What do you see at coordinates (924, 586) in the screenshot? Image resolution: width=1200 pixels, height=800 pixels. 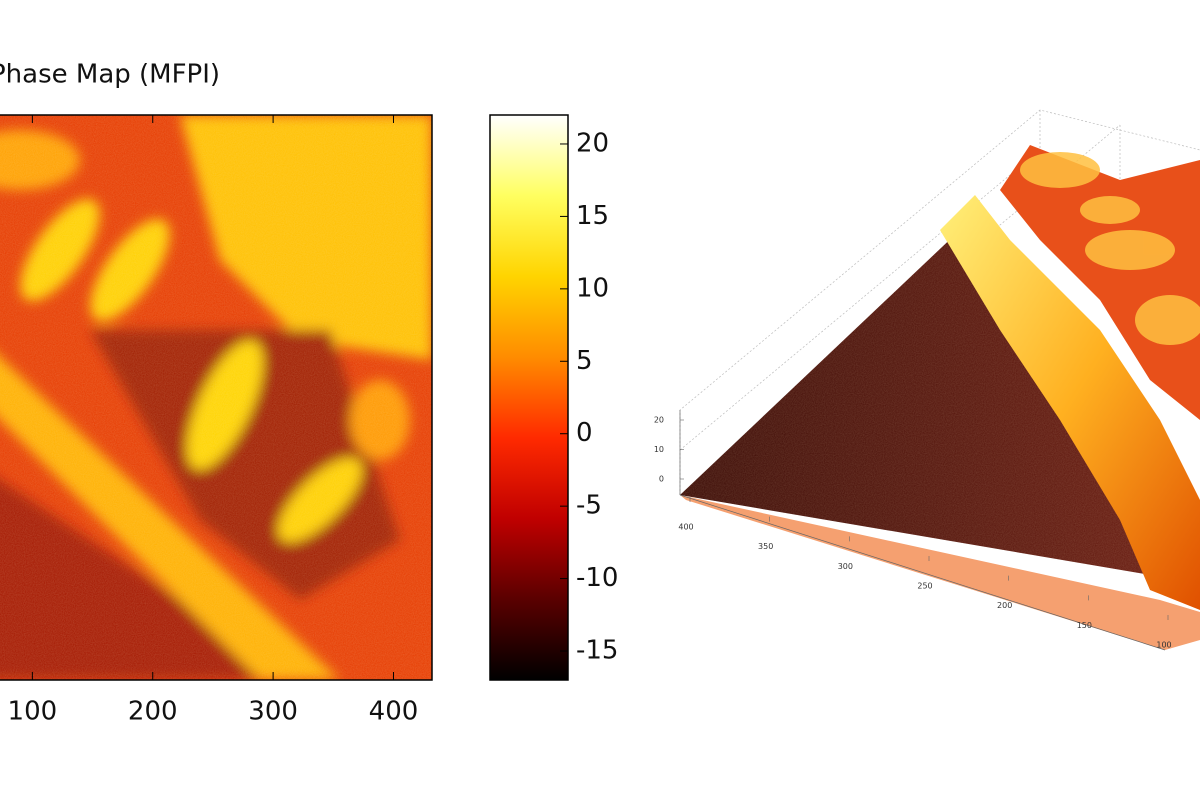 I see `y-tick-label: 250` at bounding box center [924, 586].